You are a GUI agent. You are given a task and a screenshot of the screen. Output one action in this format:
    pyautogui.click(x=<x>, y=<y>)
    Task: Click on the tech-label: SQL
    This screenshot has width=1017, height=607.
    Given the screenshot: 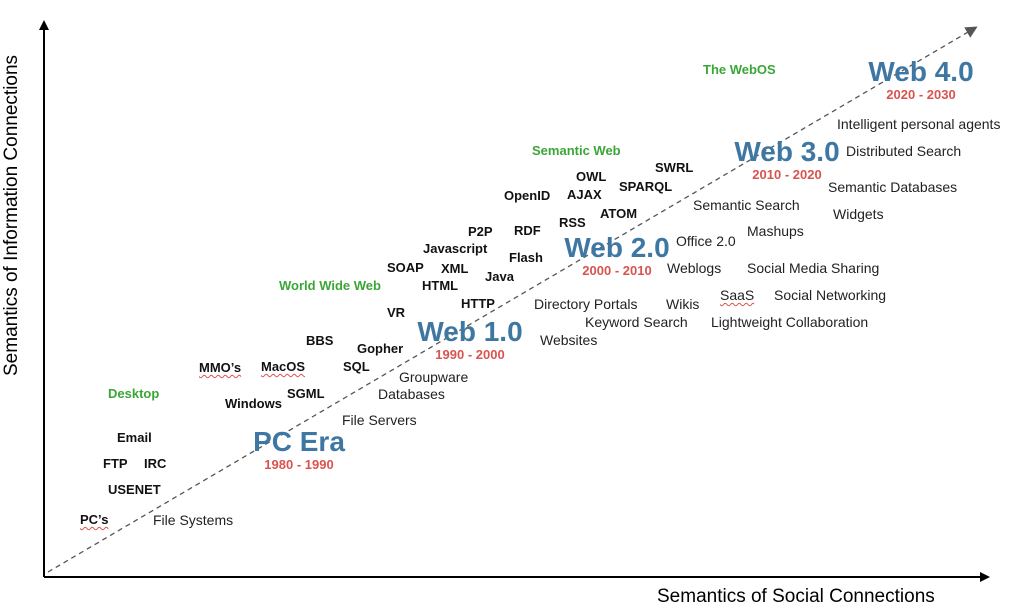 What is the action you would take?
    pyautogui.click(x=356, y=366)
    